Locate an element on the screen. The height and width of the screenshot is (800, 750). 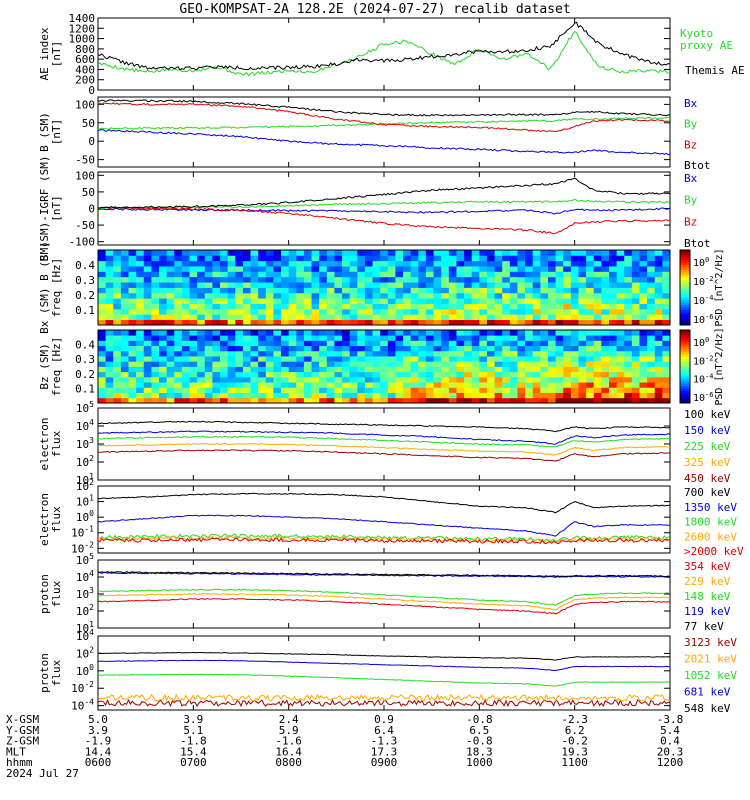
y-tick-label: 10⁴ is located at coordinates (85, 635).